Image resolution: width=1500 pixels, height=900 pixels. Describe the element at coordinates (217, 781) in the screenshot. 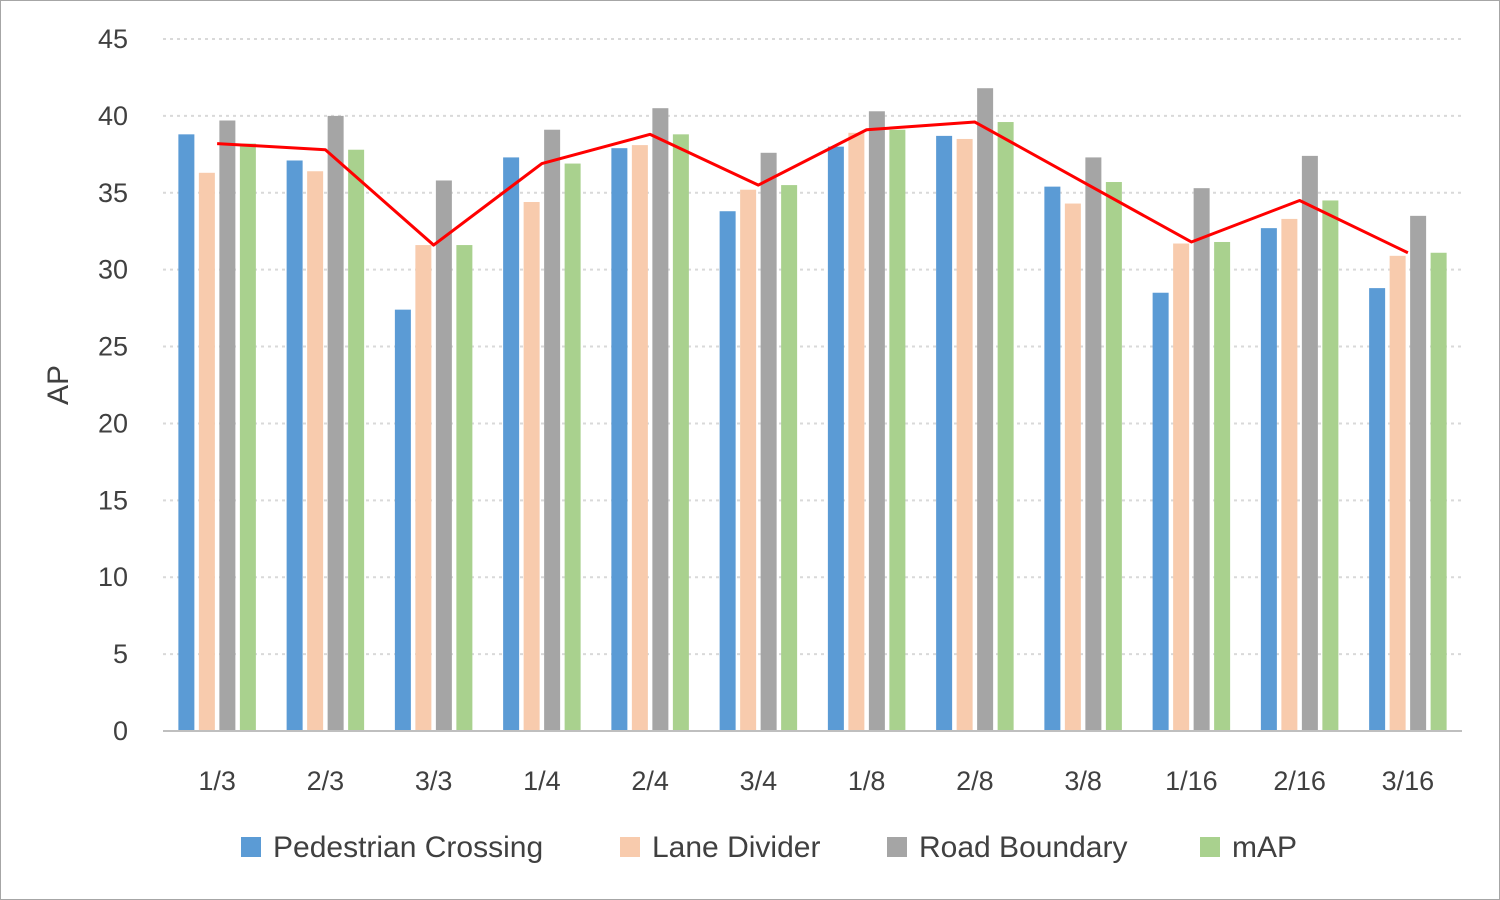

I see `x-tick-label: 1/3` at that location.